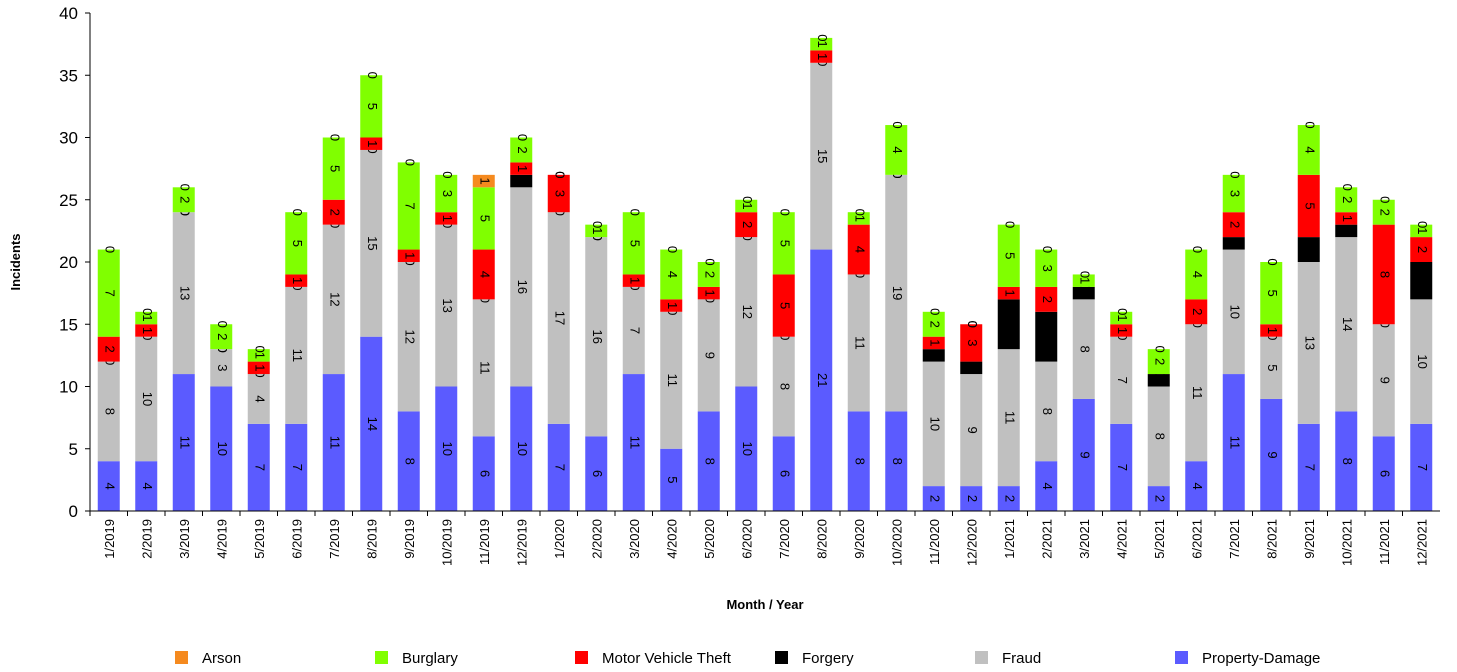  I want to click on x-tick-label: 3/2021, so click(1084, 539).